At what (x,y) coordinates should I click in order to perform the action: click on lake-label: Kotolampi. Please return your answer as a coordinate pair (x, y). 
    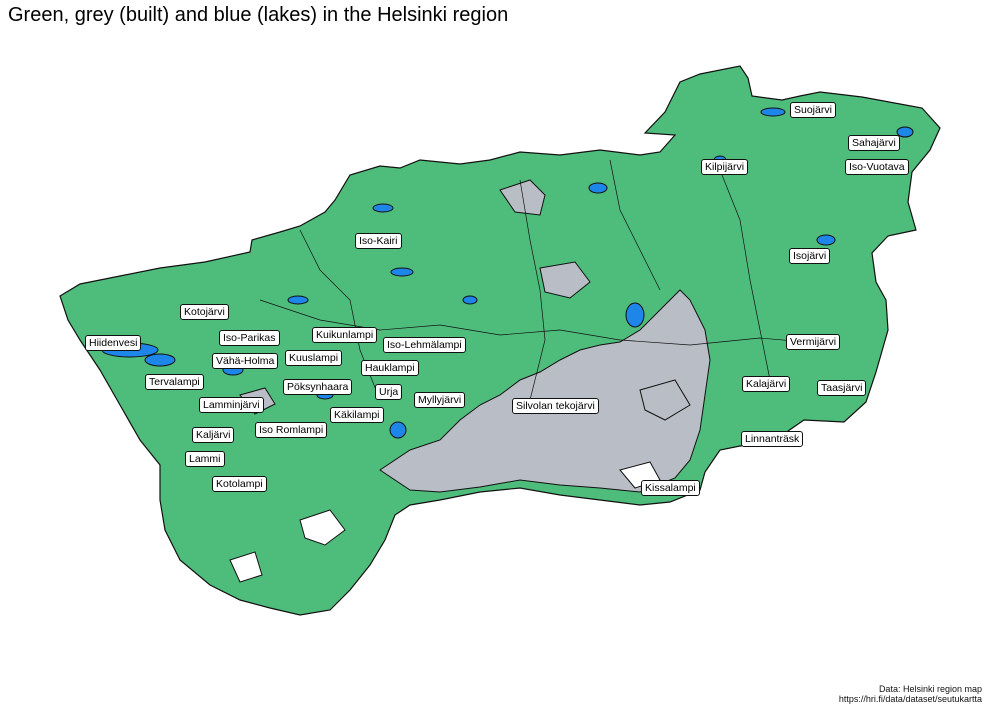
    Looking at the image, I should click on (239, 484).